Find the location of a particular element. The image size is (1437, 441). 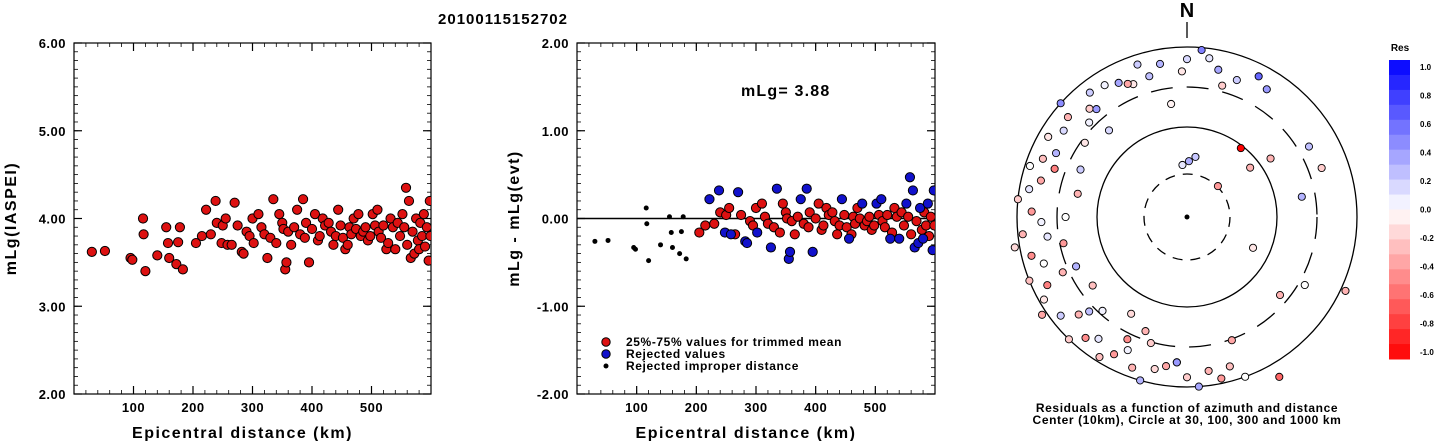

legend-label: Rejected values is located at coordinates (676, 354).